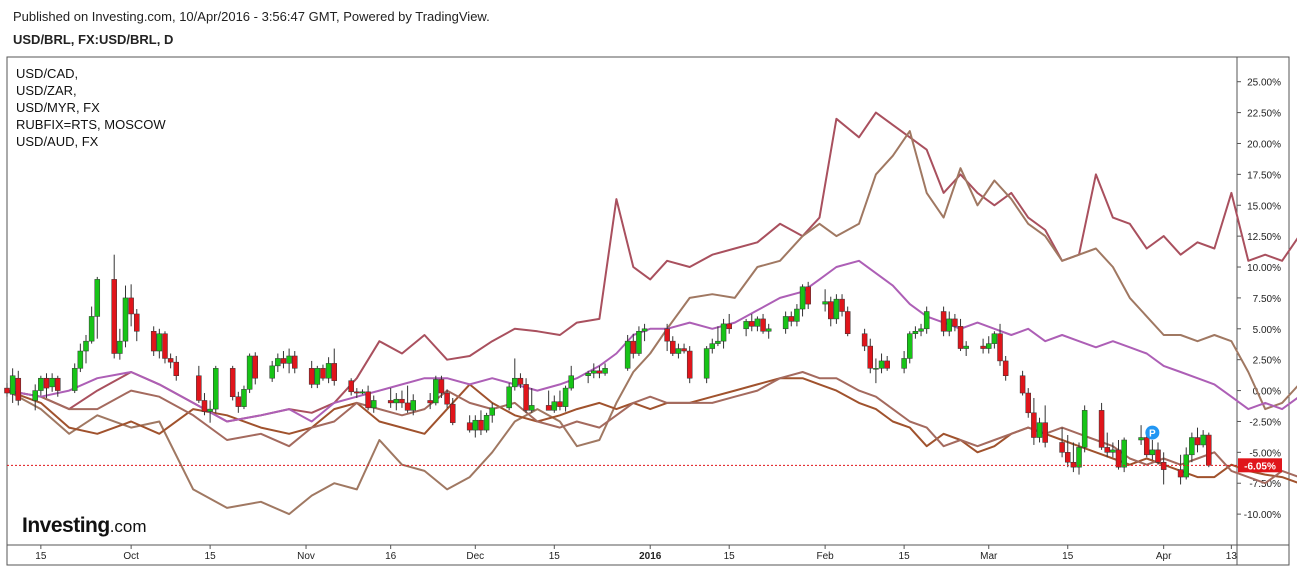  What do you see at coordinates (58, 107) in the screenshot?
I see `legend-item-usd-myr: USD/MYR, FX` at bounding box center [58, 107].